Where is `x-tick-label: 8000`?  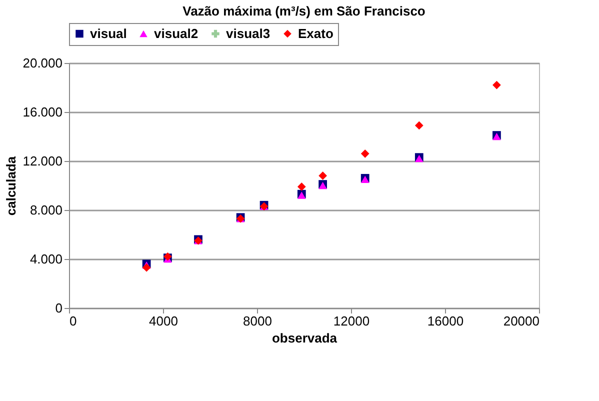
x-tick-label: 8000 is located at coordinates (257, 321).